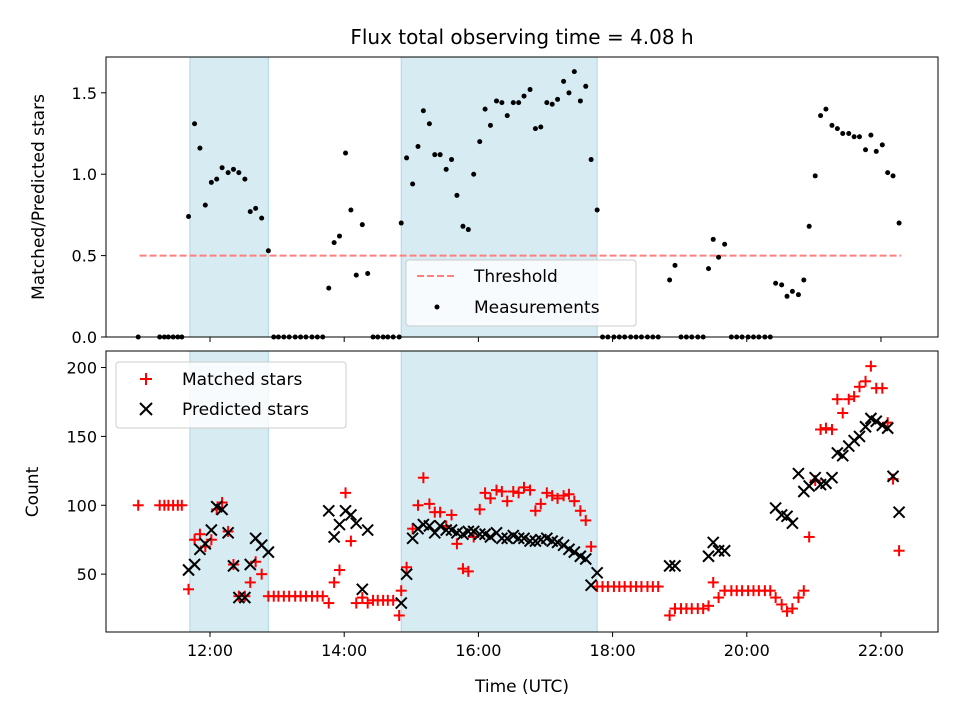 The image size is (960, 720). Describe the element at coordinates (81, 436) in the screenshot. I see `bottom-y-tick-label-2: 150` at that location.